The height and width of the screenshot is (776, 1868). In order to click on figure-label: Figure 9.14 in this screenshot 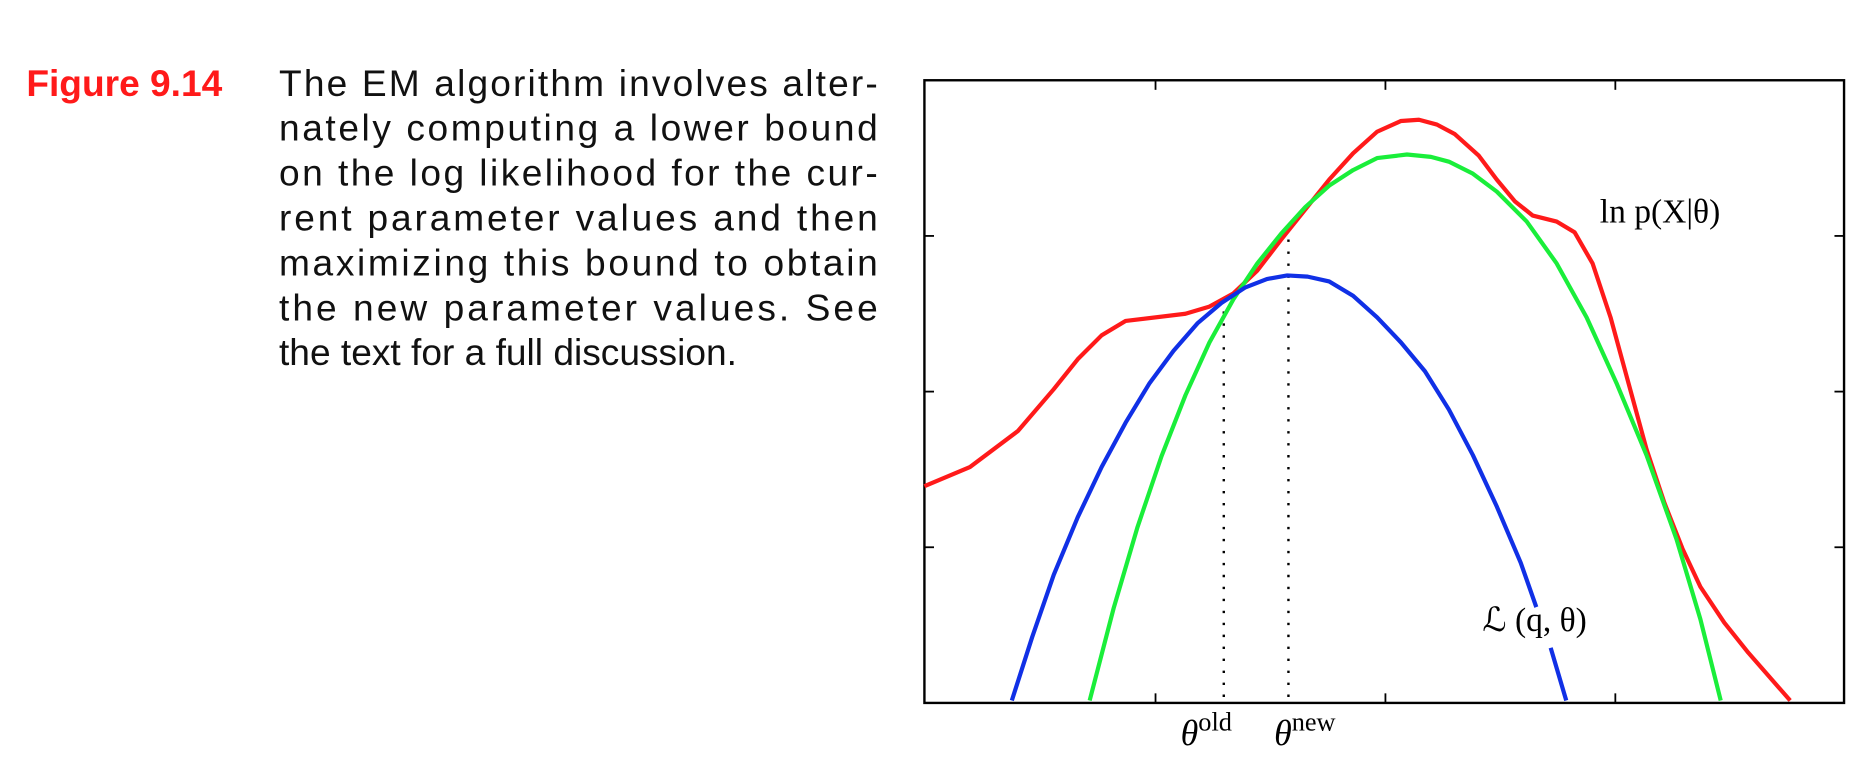, I will do `click(124, 83)`.